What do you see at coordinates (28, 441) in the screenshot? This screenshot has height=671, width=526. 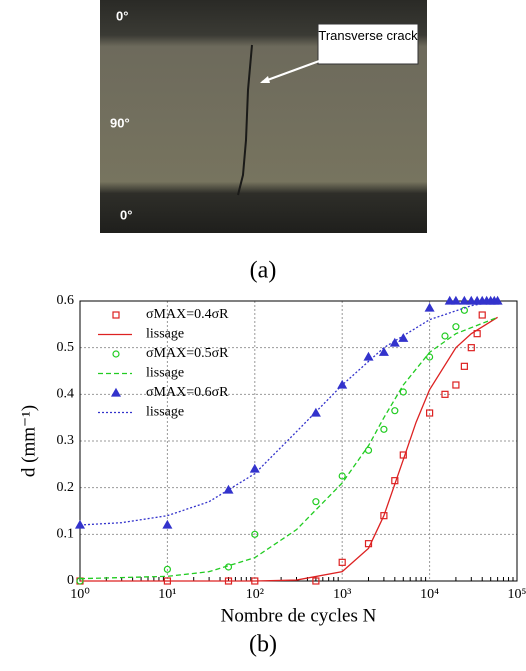 I see `y-axis-label: d (mm⁻¹)` at bounding box center [28, 441].